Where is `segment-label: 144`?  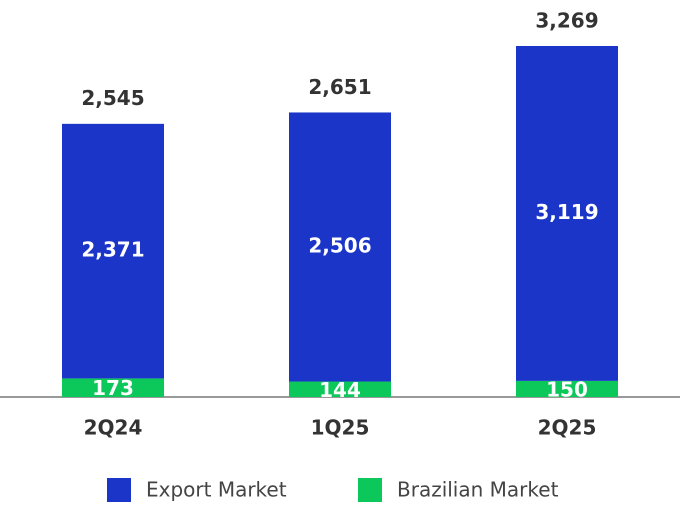 segment-label: 144 is located at coordinates (340, 390).